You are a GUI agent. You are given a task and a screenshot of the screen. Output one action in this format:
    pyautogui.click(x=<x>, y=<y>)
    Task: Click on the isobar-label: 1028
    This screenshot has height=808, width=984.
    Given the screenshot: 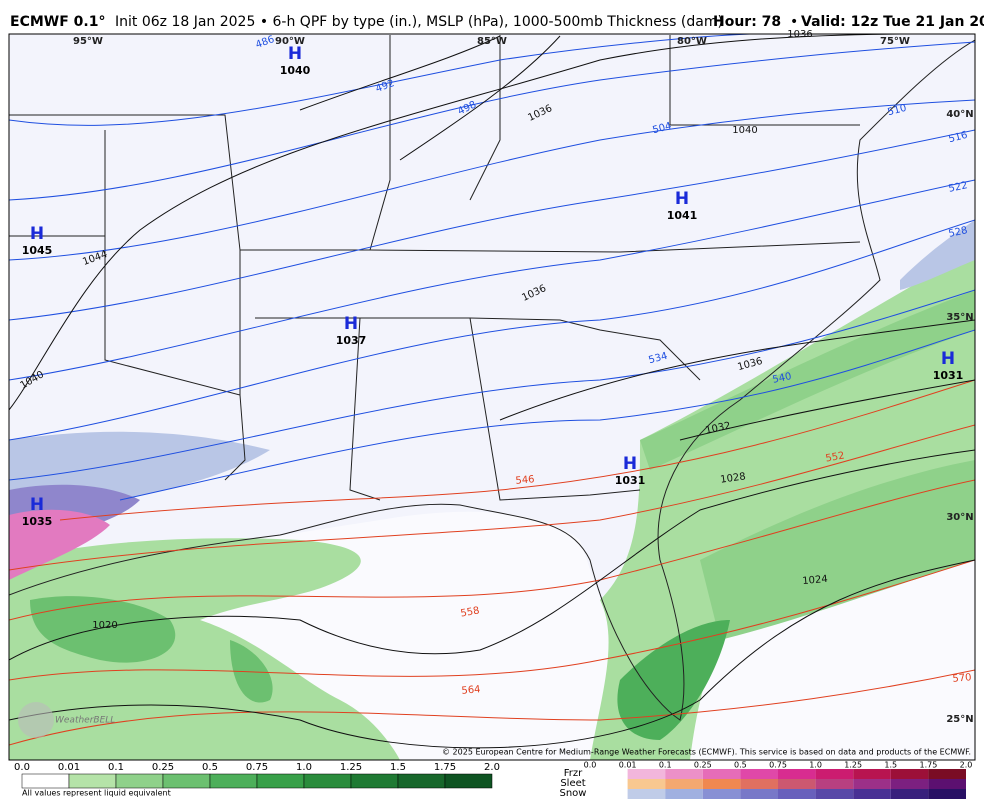 What is the action you would take?
    pyautogui.click(x=733, y=478)
    